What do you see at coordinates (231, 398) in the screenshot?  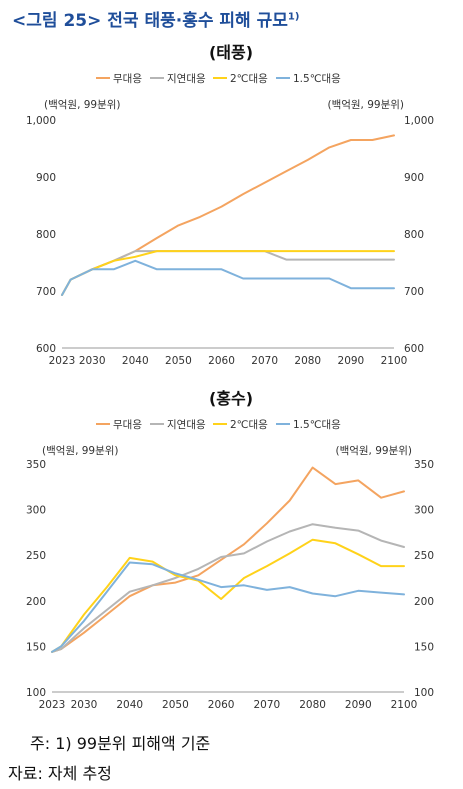 I see `chart-title: (홍수)` at bounding box center [231, 398].